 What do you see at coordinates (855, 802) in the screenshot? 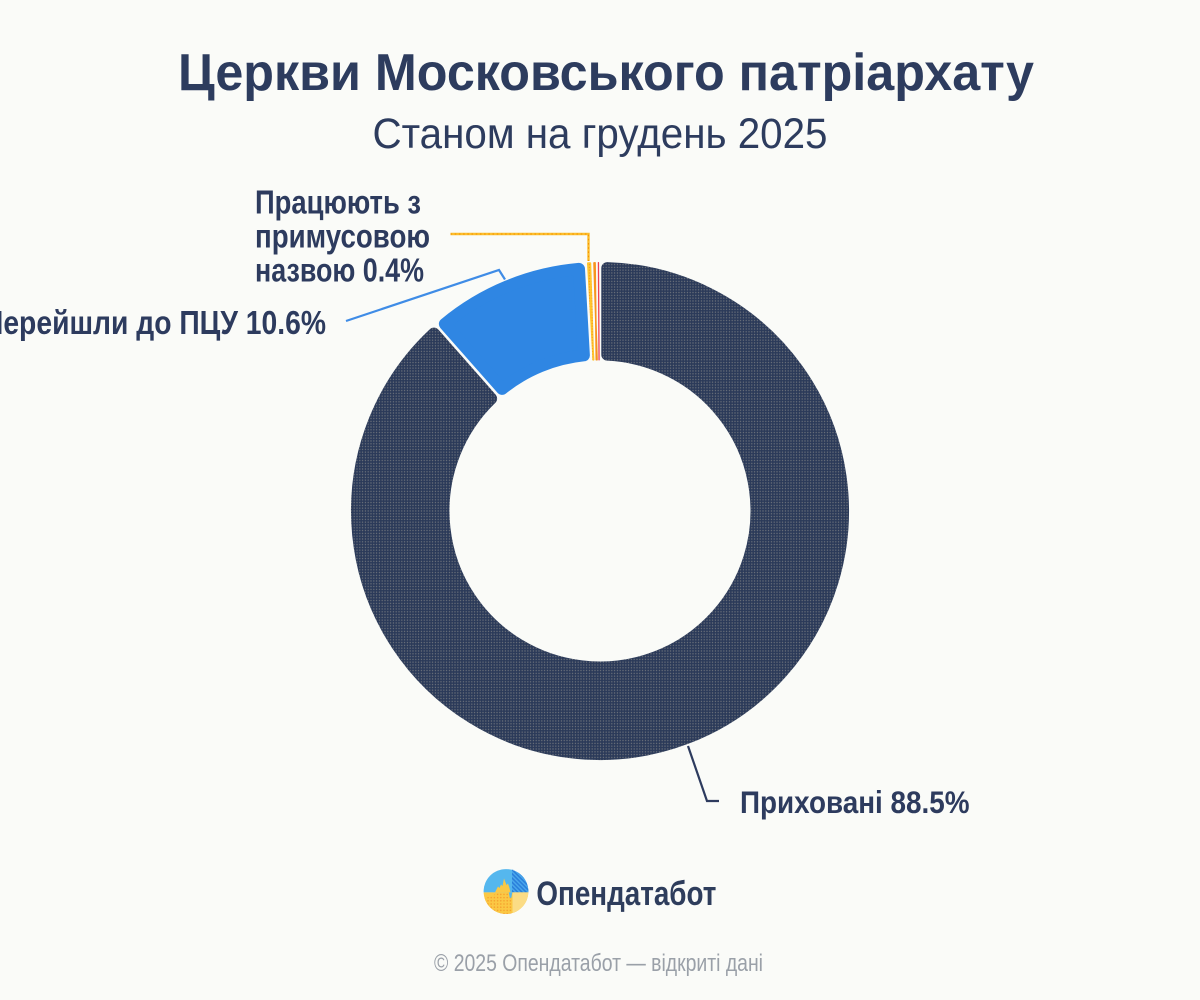
I see `svg-text: Приховані 88.5%` at bounding box center [855, 802].